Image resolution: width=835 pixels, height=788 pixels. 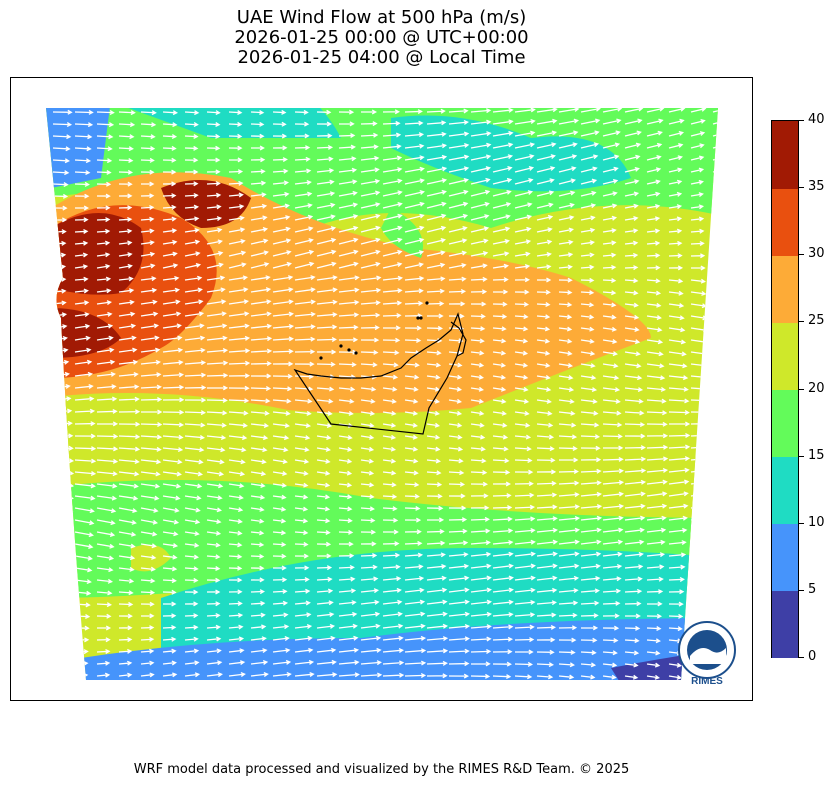 What do you see at coordinates (381, 57) in the screenshot?
I see `title-line-3: 2026-01-25 04:00 @ Local Time` at bounding box center [381, 57].